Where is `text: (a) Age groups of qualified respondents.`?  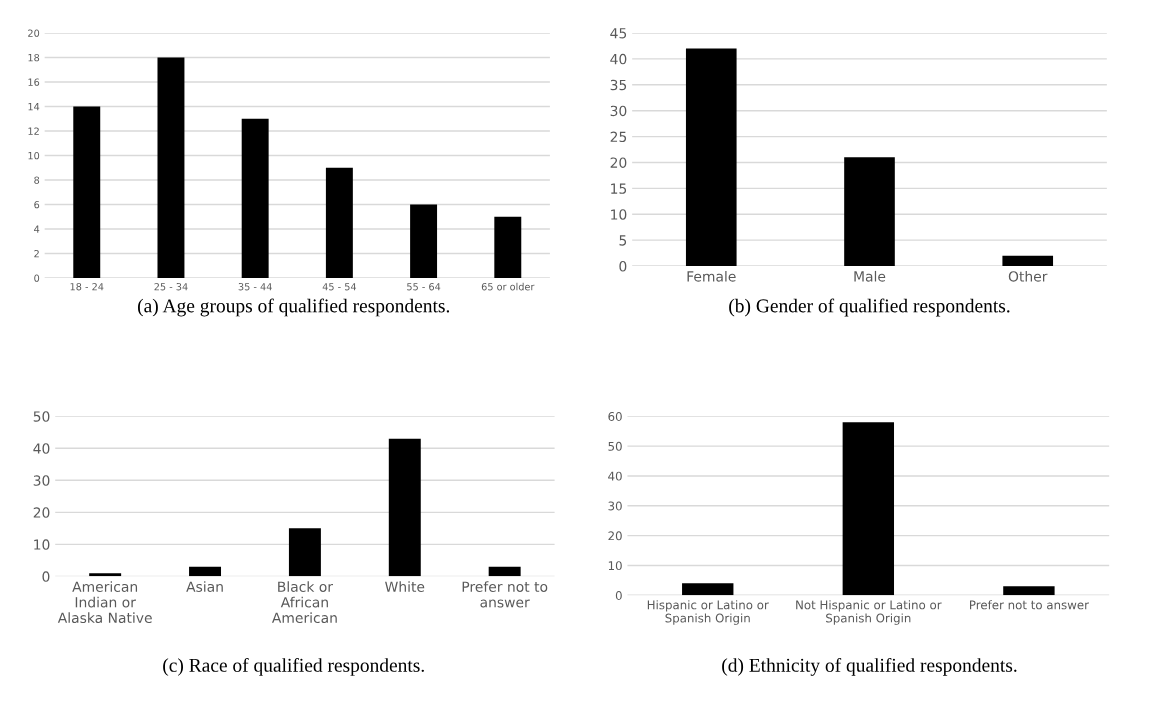 text: (a) Age groups of qualified respondents. is located at coordinates (294, 307).